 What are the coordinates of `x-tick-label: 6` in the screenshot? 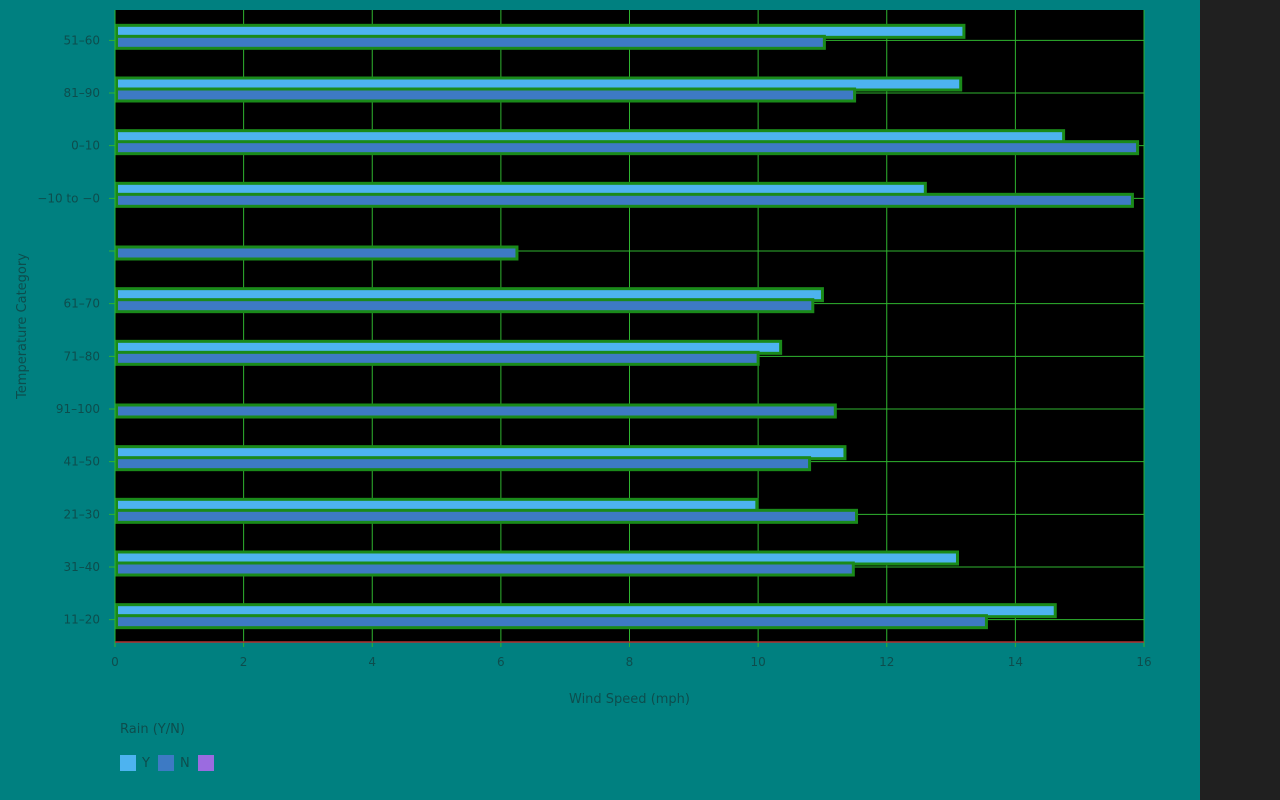 It's located at (501, 662).